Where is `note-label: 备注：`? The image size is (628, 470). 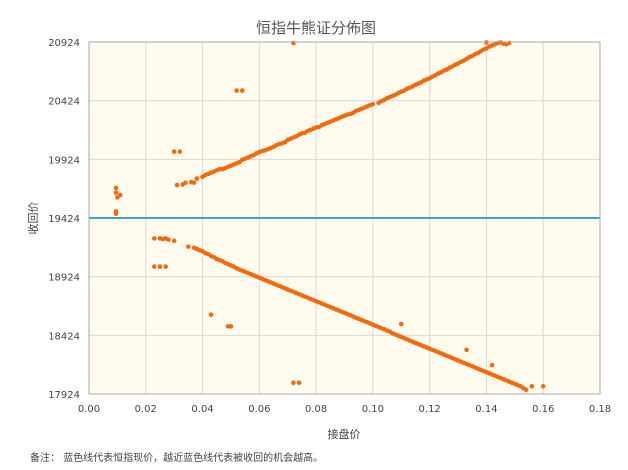
note-label: 备注： is located at coordinates (45, 458).